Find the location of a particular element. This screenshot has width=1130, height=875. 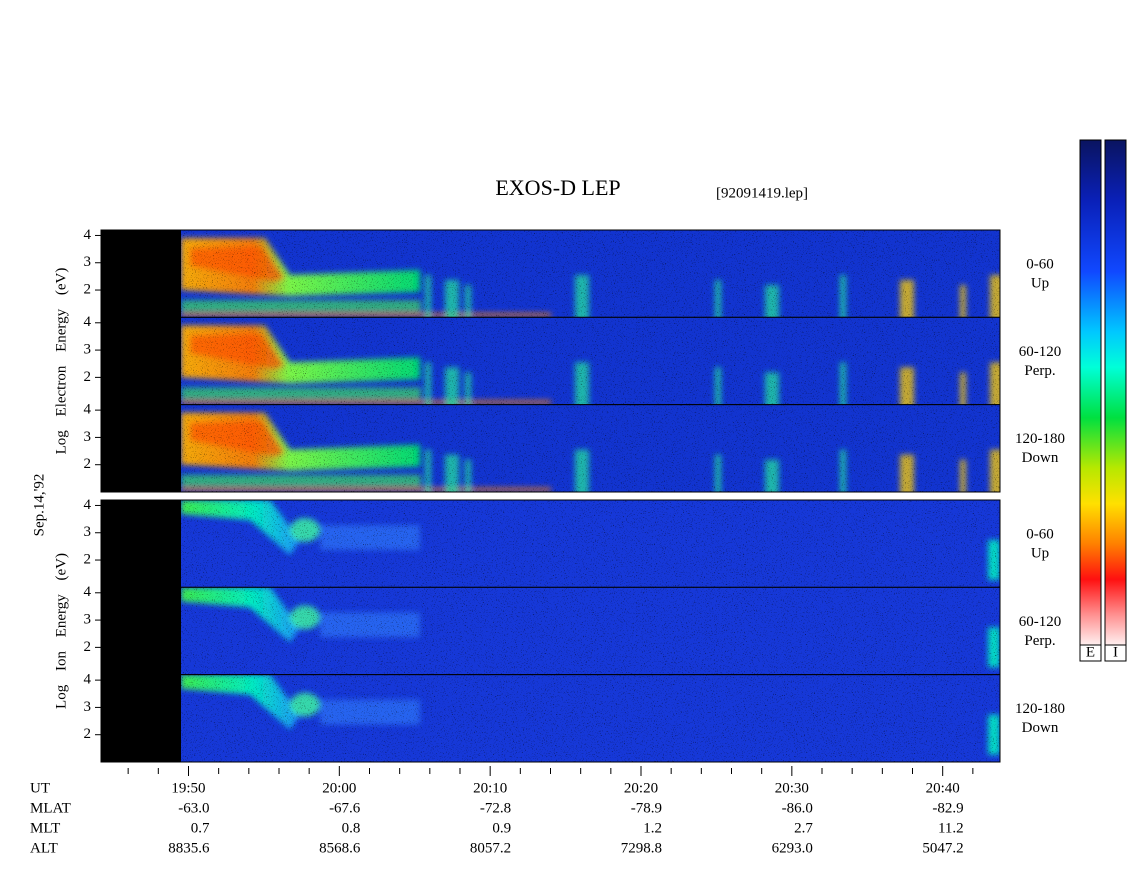

ephemeris-value: 0.8 is located at coordinates (351, 828).